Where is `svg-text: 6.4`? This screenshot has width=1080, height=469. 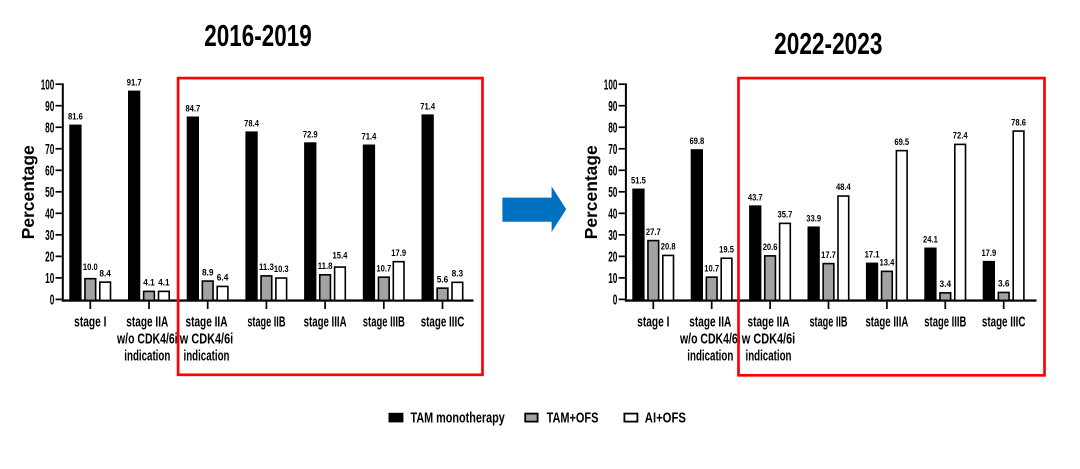 svg-text: 6.4 is located at coordinates (223, 278).